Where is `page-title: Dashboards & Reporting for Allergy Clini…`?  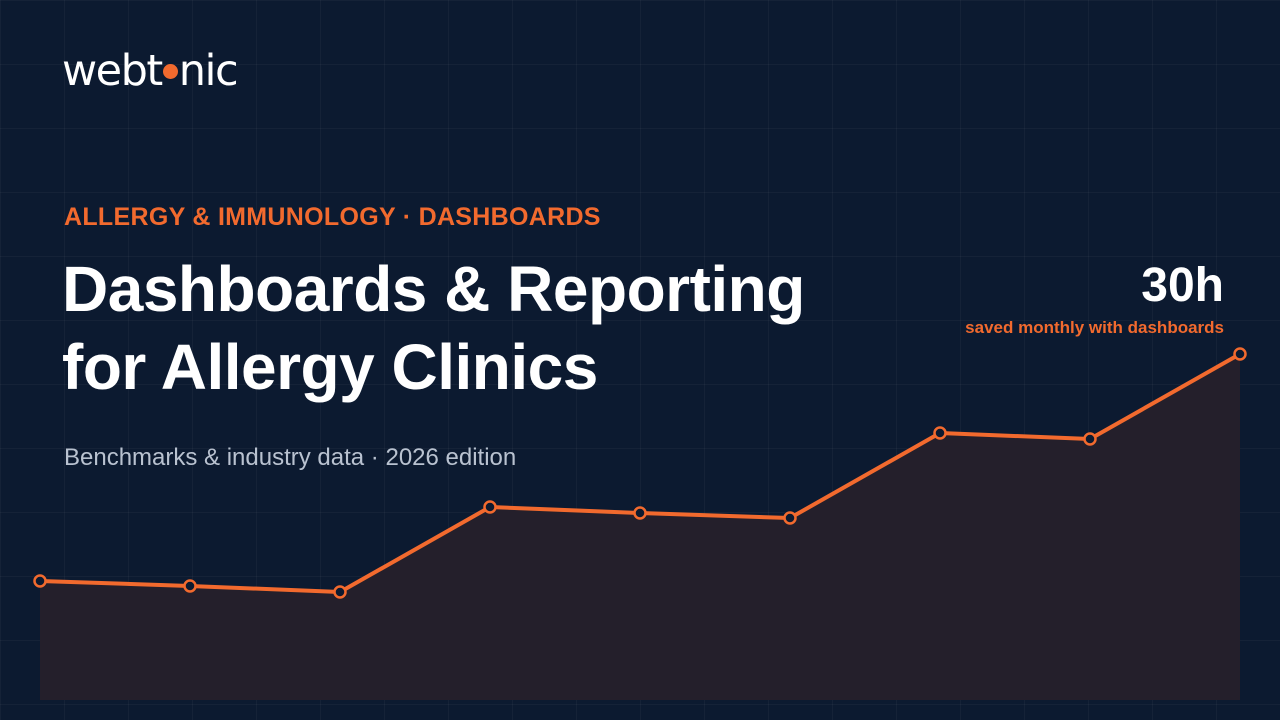
page-title: Dashboards & Reporting for Allergy Clini… is located at coordinates (492, 328).